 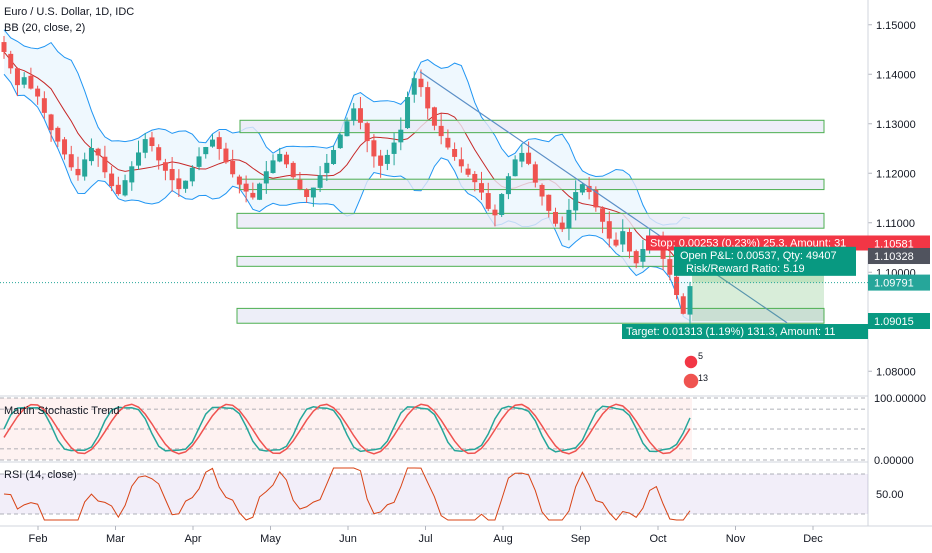 What do you see at coordinates (45, 28) in the screenshot?
I see `bb-legend: BB (20, close, 2)` at bounding box center [45, 28].